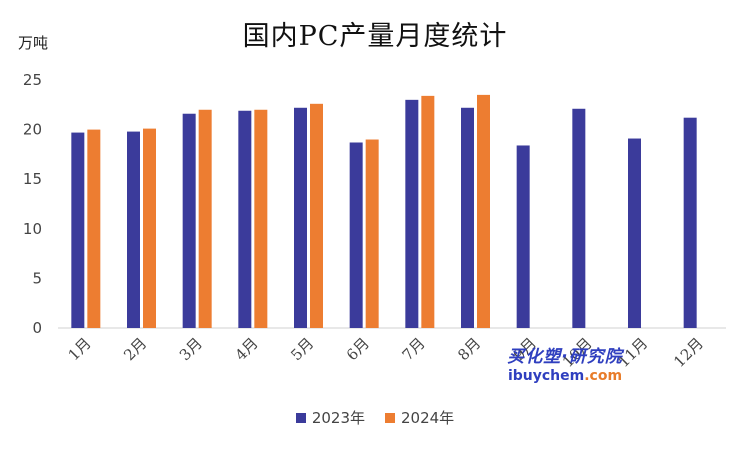 The height and width of the screenshot is (450, 750). What do you see at coordinates (579, 218) in the screenshot?
I see `bar-2023年-10月` at bounding box center [579, 218].